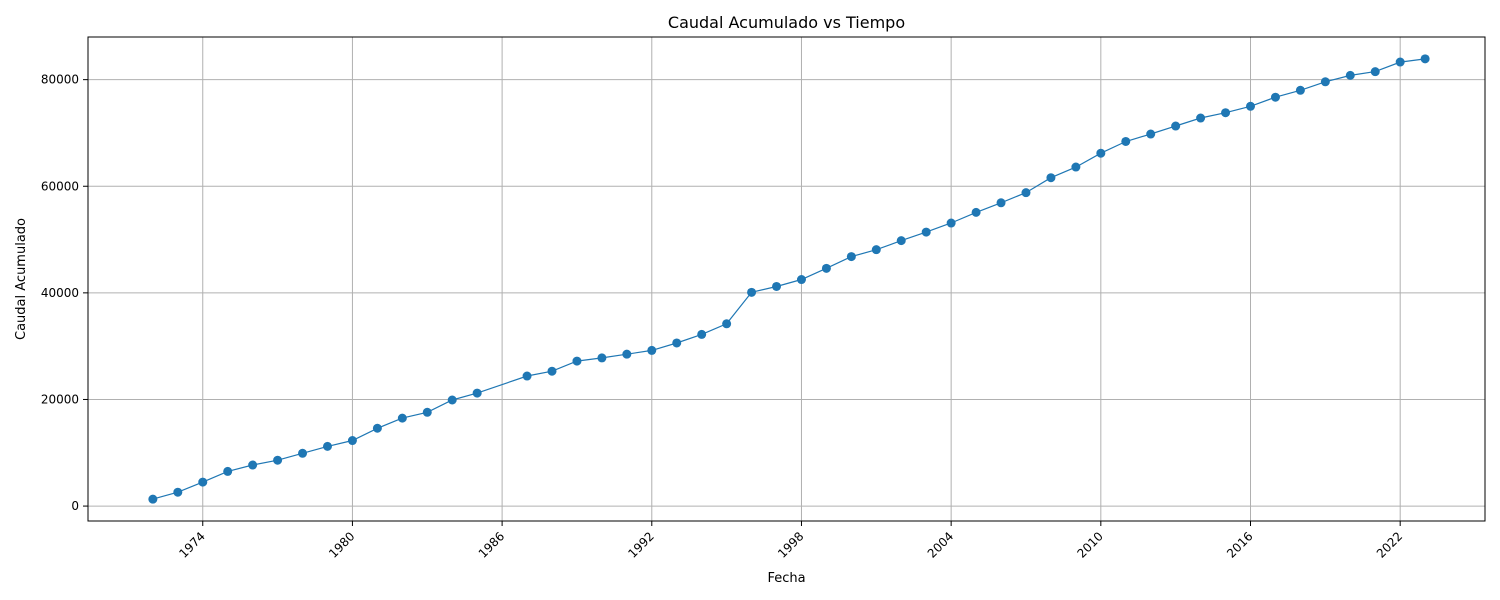  Describe the element at coordinates (1239, 544) in the screenshot. I see `x-tick-label: 2016` at that location.